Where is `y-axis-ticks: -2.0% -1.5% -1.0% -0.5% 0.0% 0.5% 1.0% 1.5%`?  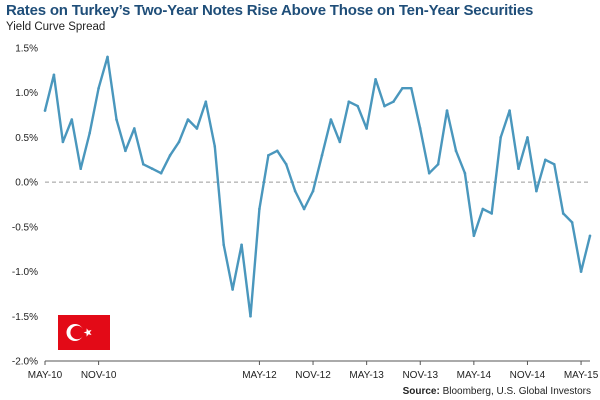 y-axis-ticks: -2.0% -1.5% -1.0% -0.5% 0.0% 0.5% 1.0% 1.5% is located at coordinates (25, 206).